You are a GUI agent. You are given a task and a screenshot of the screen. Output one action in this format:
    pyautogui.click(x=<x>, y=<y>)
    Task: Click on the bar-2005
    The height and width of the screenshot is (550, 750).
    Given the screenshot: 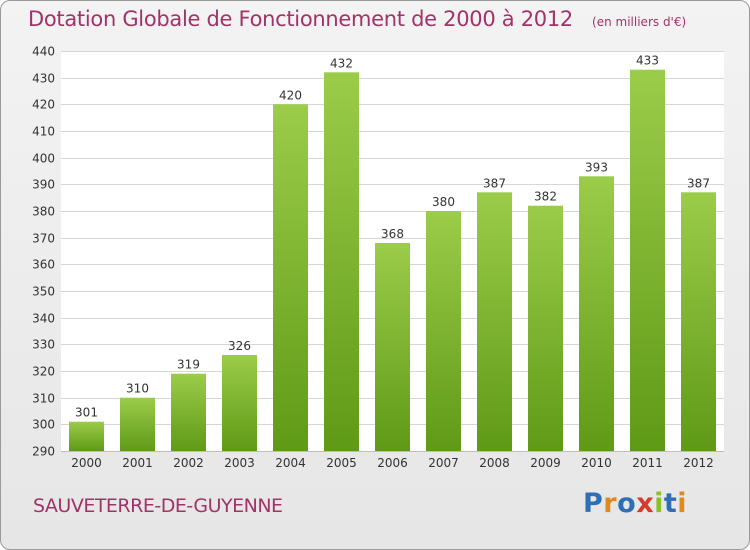 What is the action you would take?
    pyautogui.click(x=341, y=262)
    